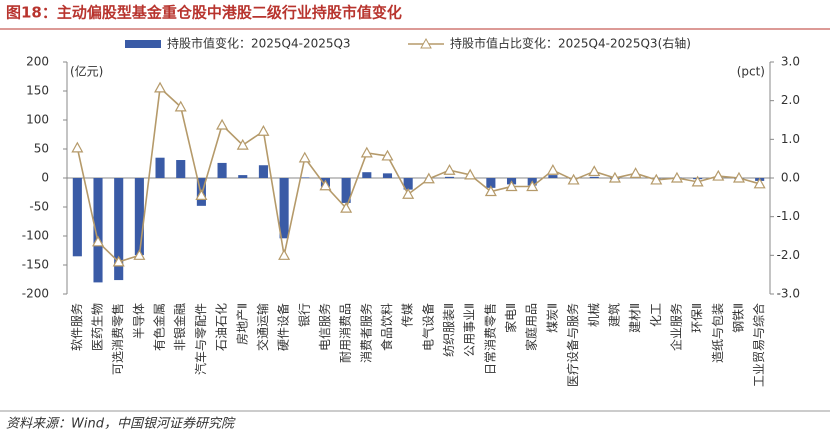 The width and height of the screenshot is (830, 435). I want to click on y-tick-label: -150, so click(35, 265).